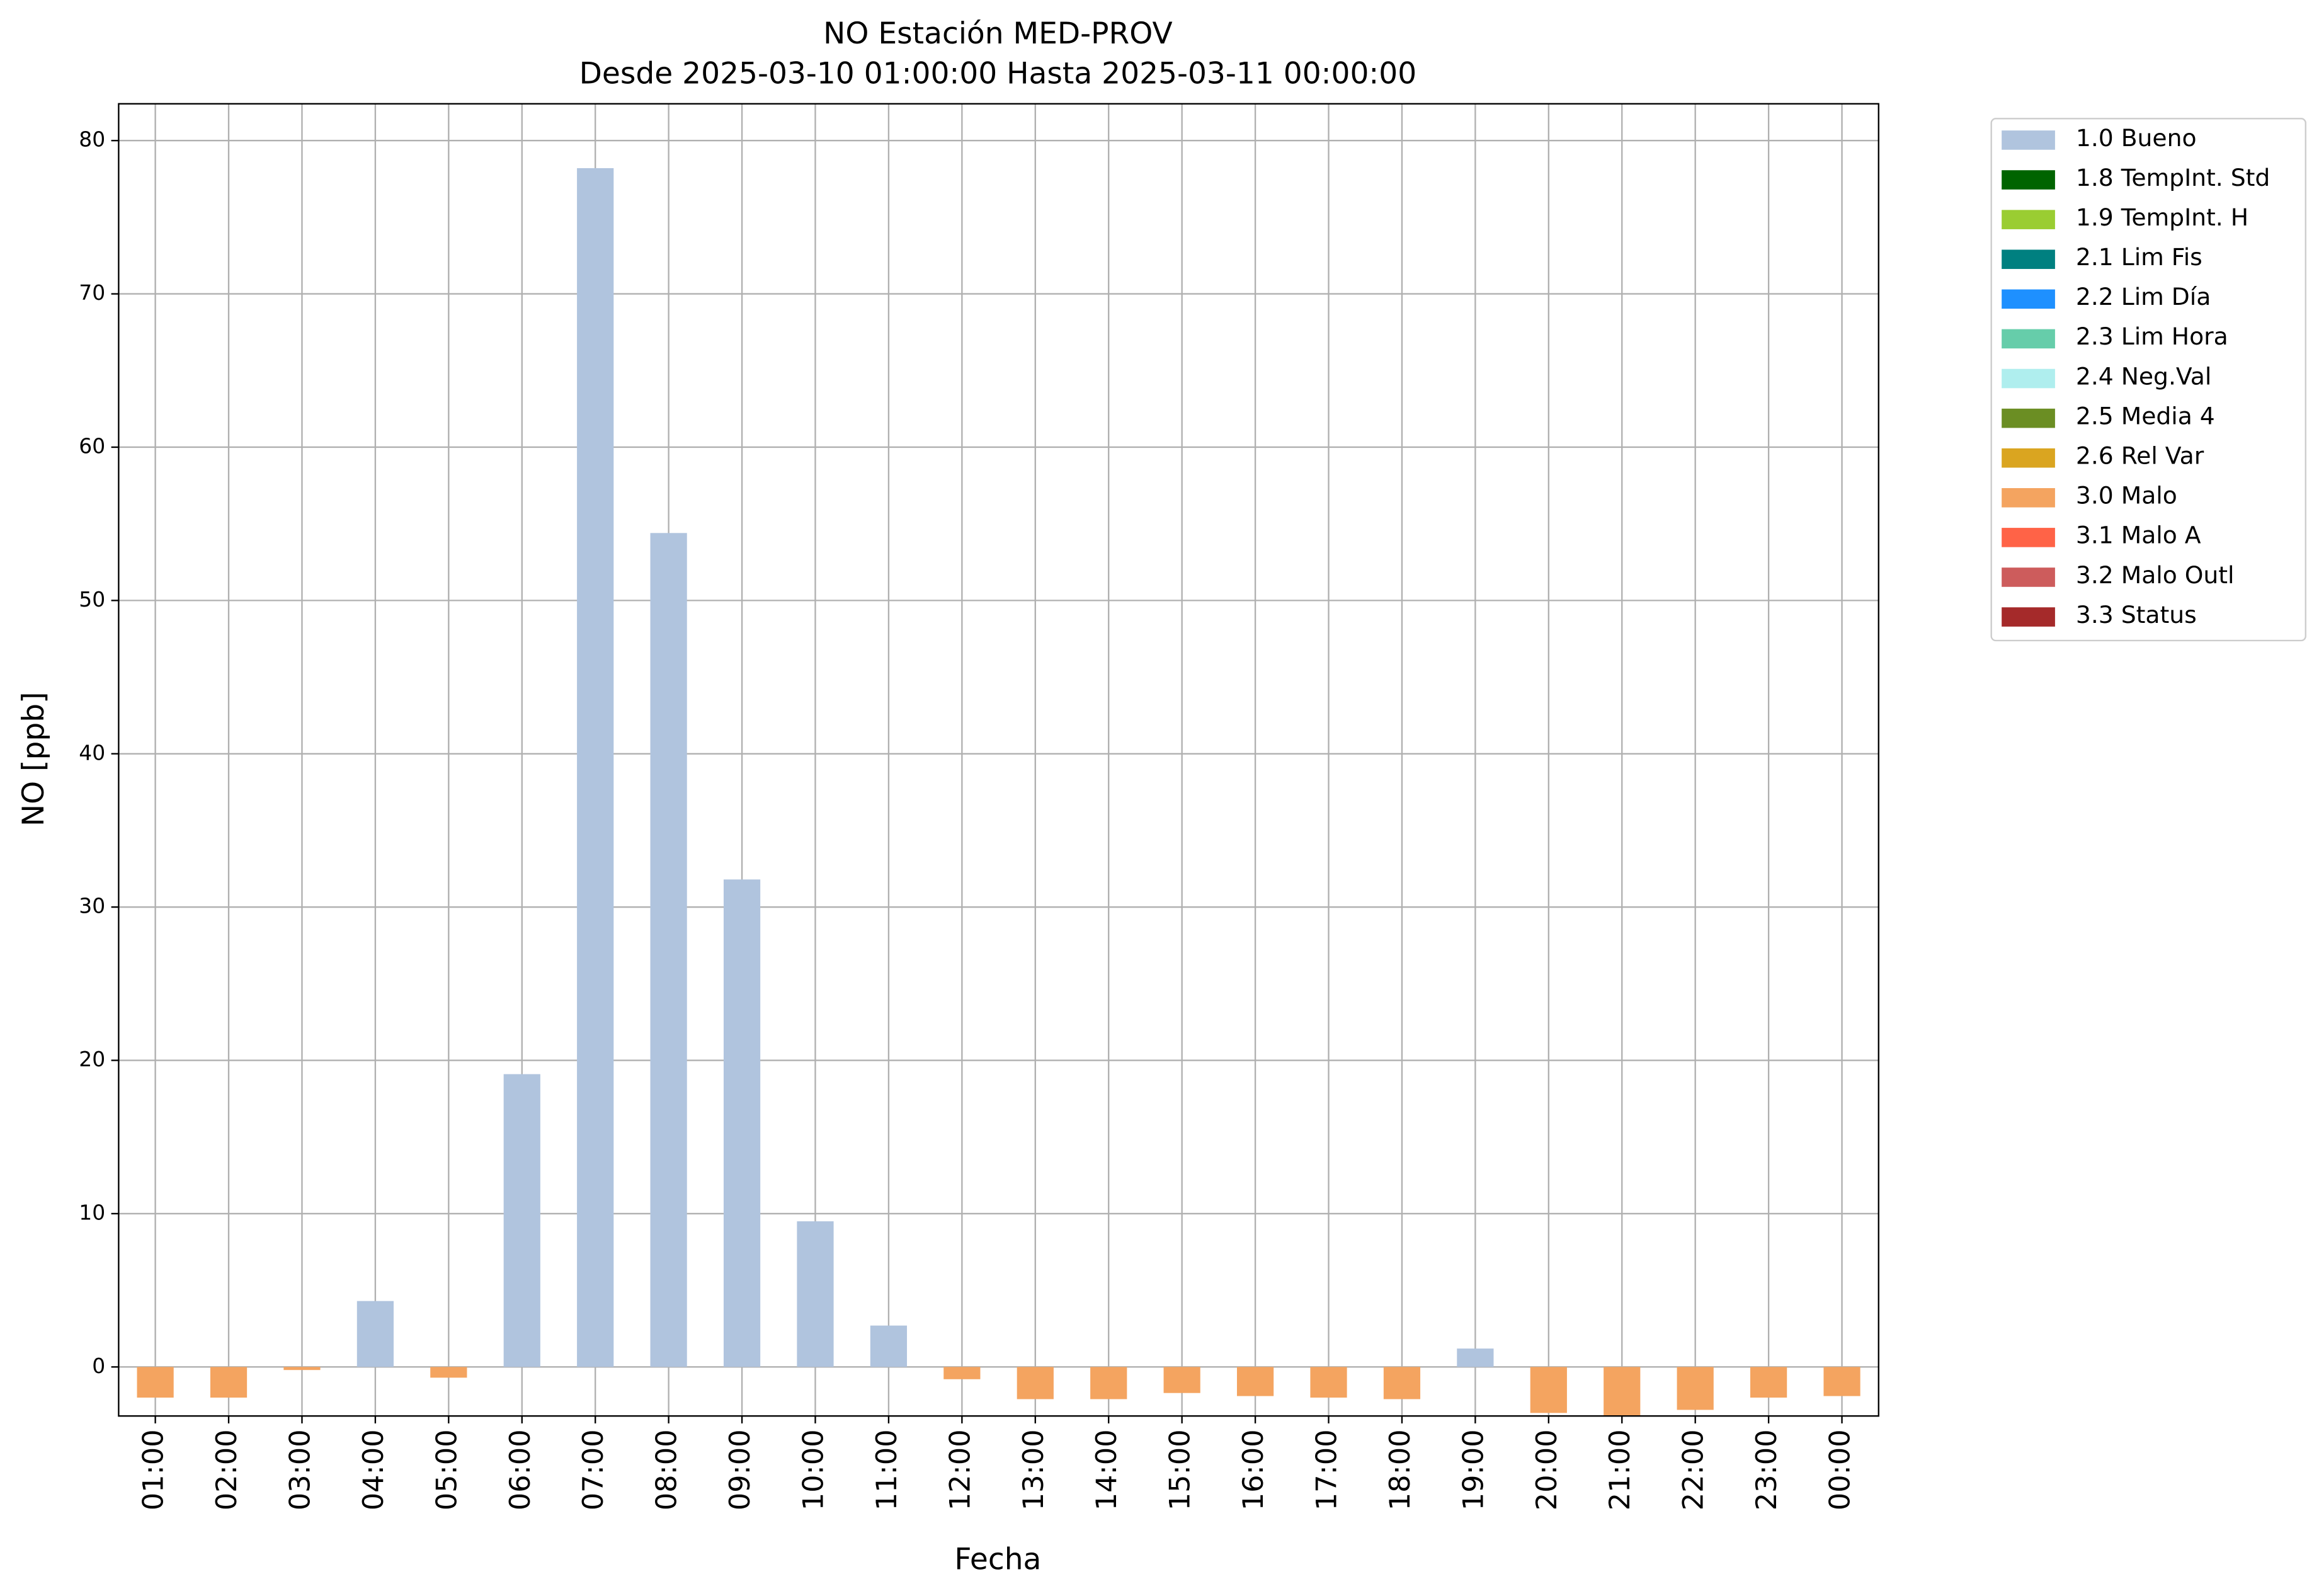  Describe the element at coordinates (299, 1469) in the screenshot. I see `x-tick-label: 03:00` at that location.